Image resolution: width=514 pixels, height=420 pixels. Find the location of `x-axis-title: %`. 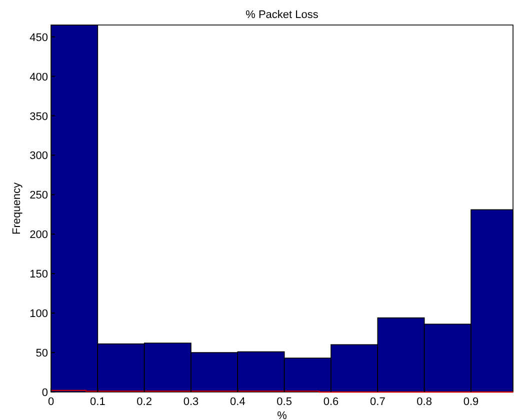

x-axis-title: % is located at coordinates (282, 415).